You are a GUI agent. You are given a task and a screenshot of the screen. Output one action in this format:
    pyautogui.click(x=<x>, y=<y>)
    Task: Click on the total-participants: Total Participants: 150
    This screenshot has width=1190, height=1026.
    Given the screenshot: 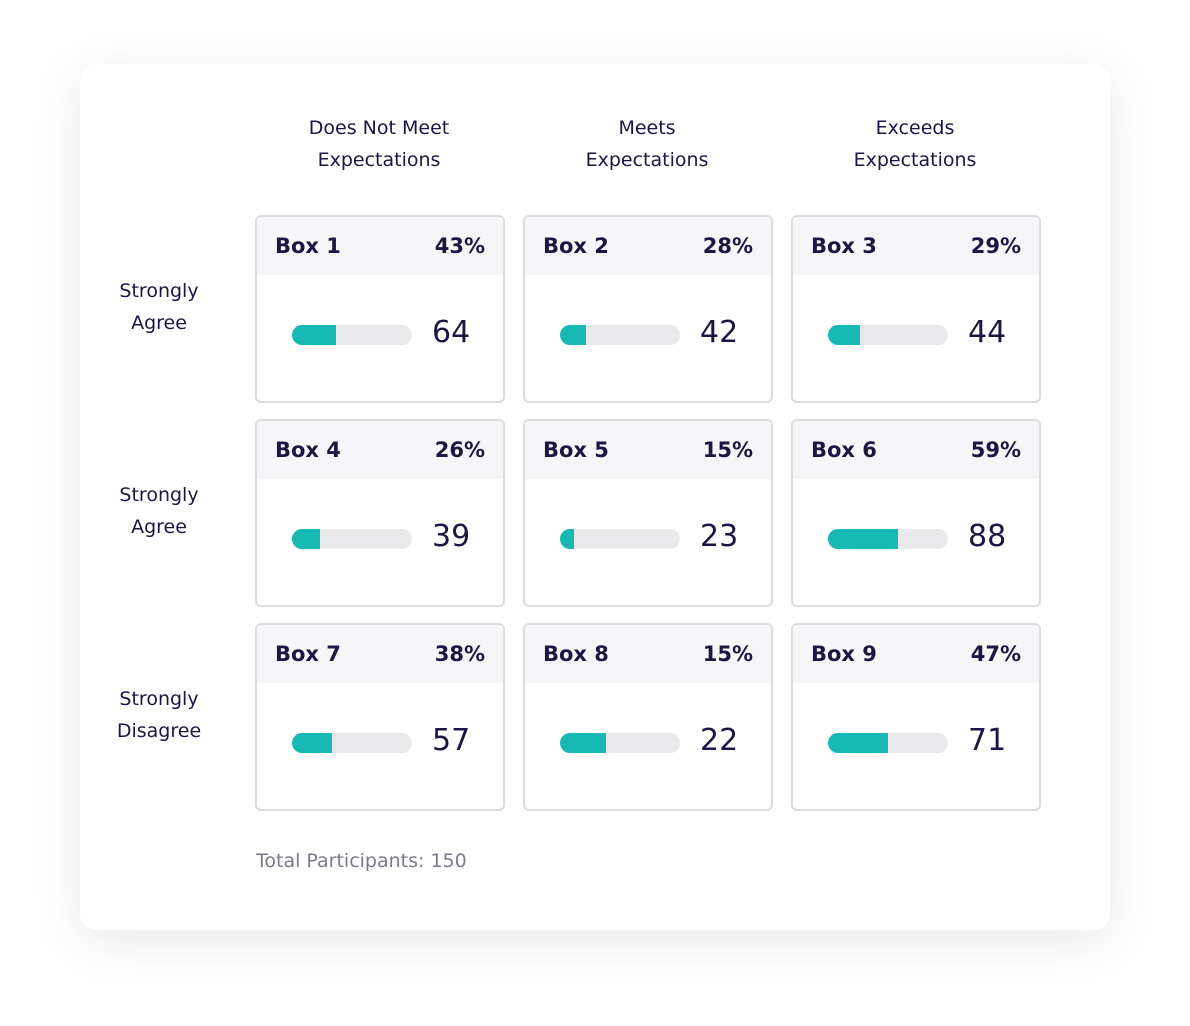 What is the action you would take?
    pyautogui.click(x=361, y=861)
    